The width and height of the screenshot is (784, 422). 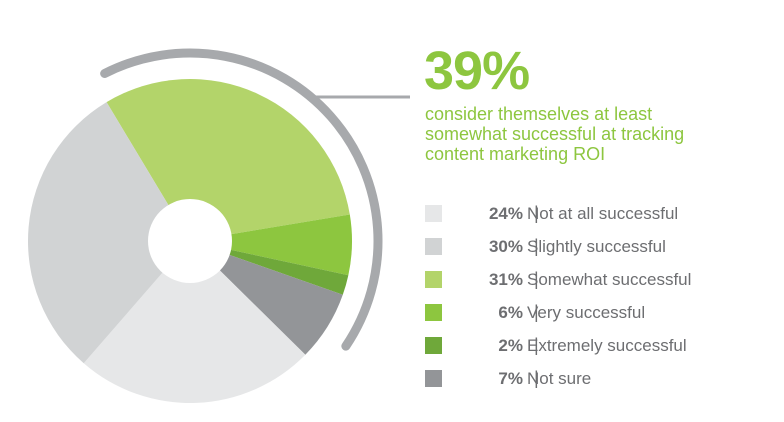 I want to click on legend-item: 24% | Not at all successful, so click(x=595, y=220).